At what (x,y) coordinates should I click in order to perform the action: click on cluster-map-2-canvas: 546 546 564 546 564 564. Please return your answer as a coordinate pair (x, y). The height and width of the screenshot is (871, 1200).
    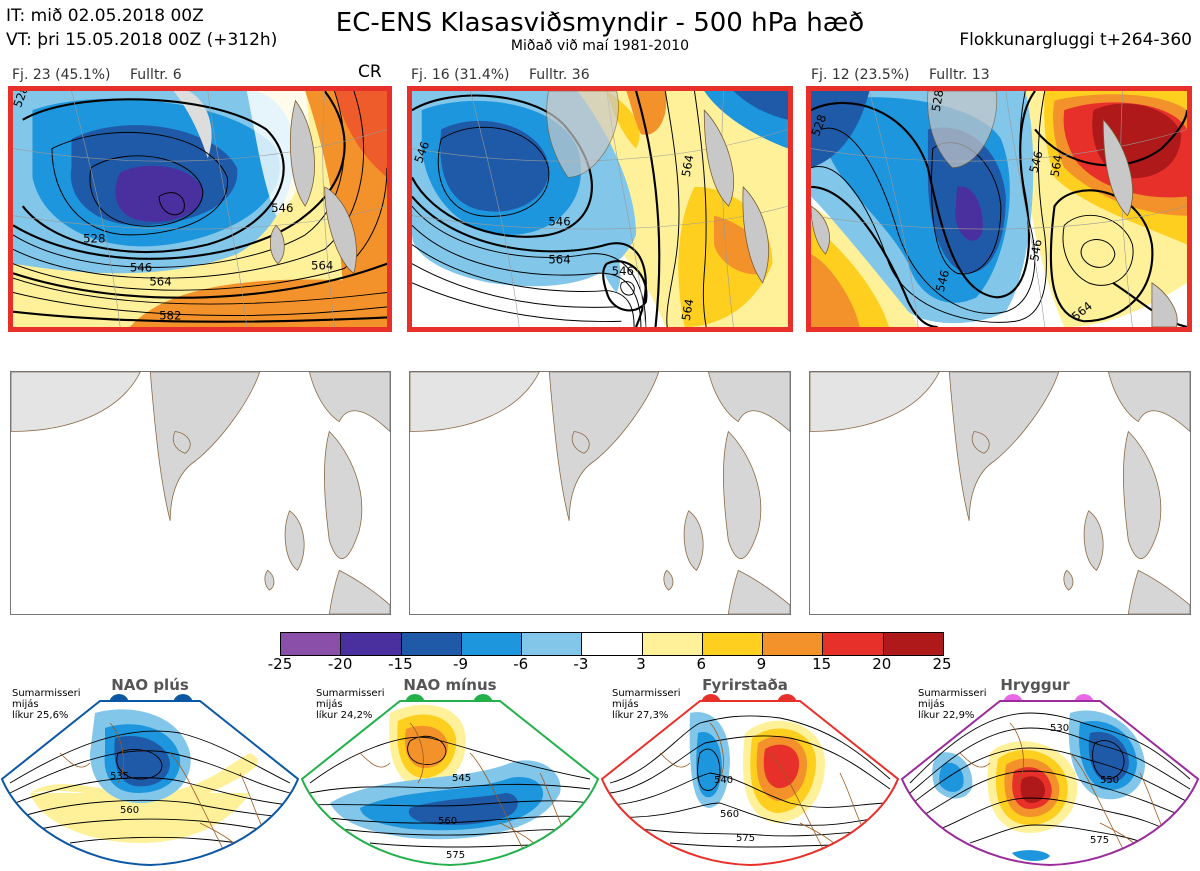
    Looking at the image, I should click on (600, 209).